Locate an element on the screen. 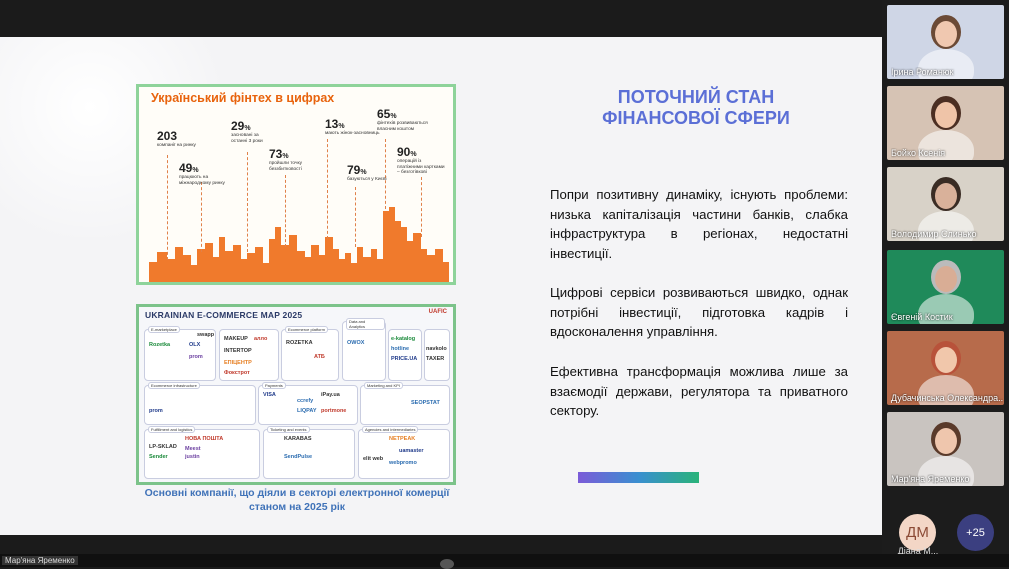 Image resolution: width=1009 pixels, height=569 pixels. more-participants-button: +25 is located at coordinates (975, 532).